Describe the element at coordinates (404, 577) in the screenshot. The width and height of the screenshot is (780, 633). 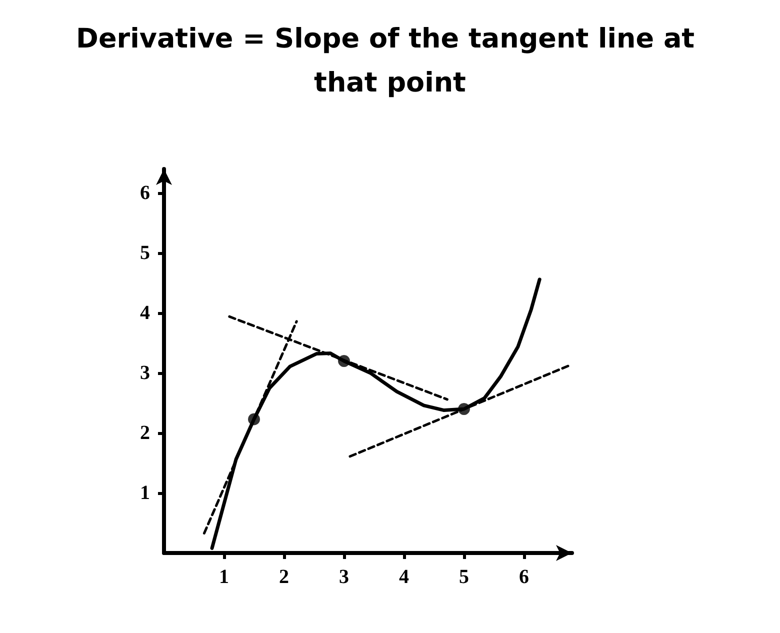
I see `x-tick-label: 4` at that location.